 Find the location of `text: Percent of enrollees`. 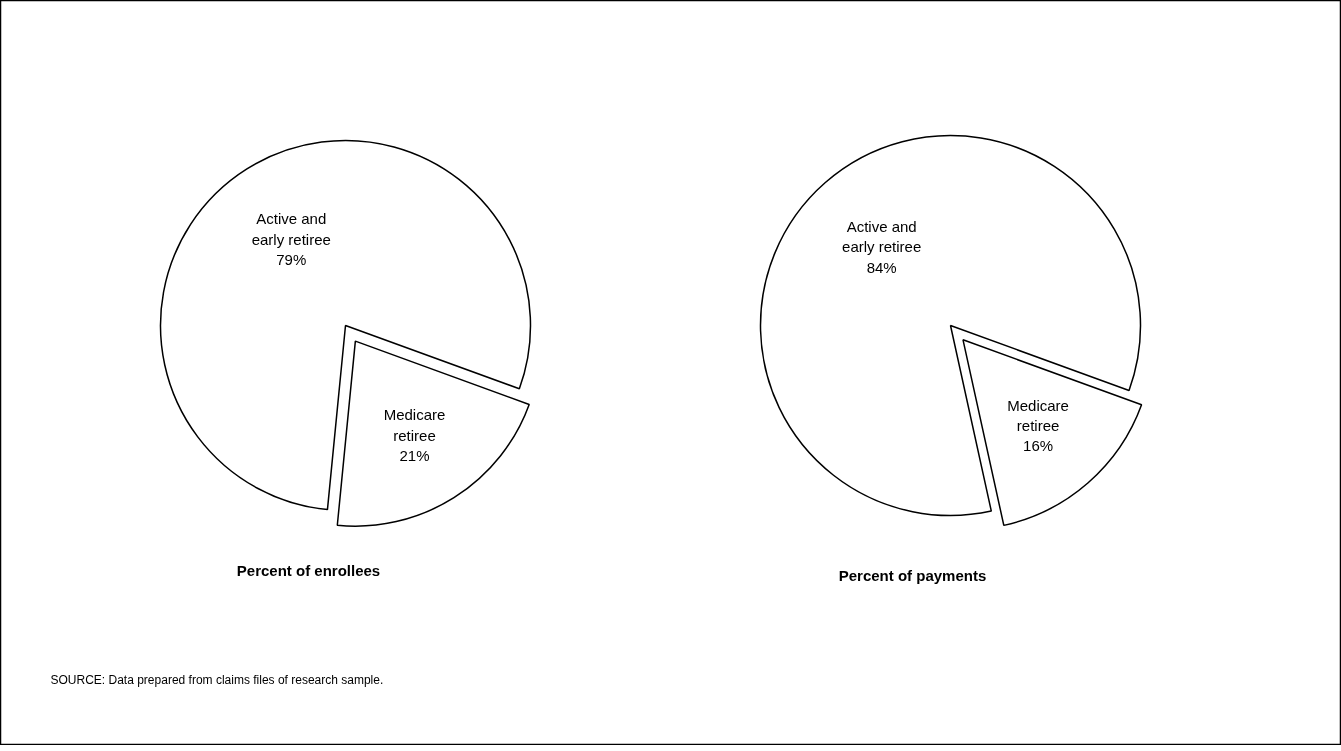

text: Percent of enrollees is located at coordinates (308, 570).